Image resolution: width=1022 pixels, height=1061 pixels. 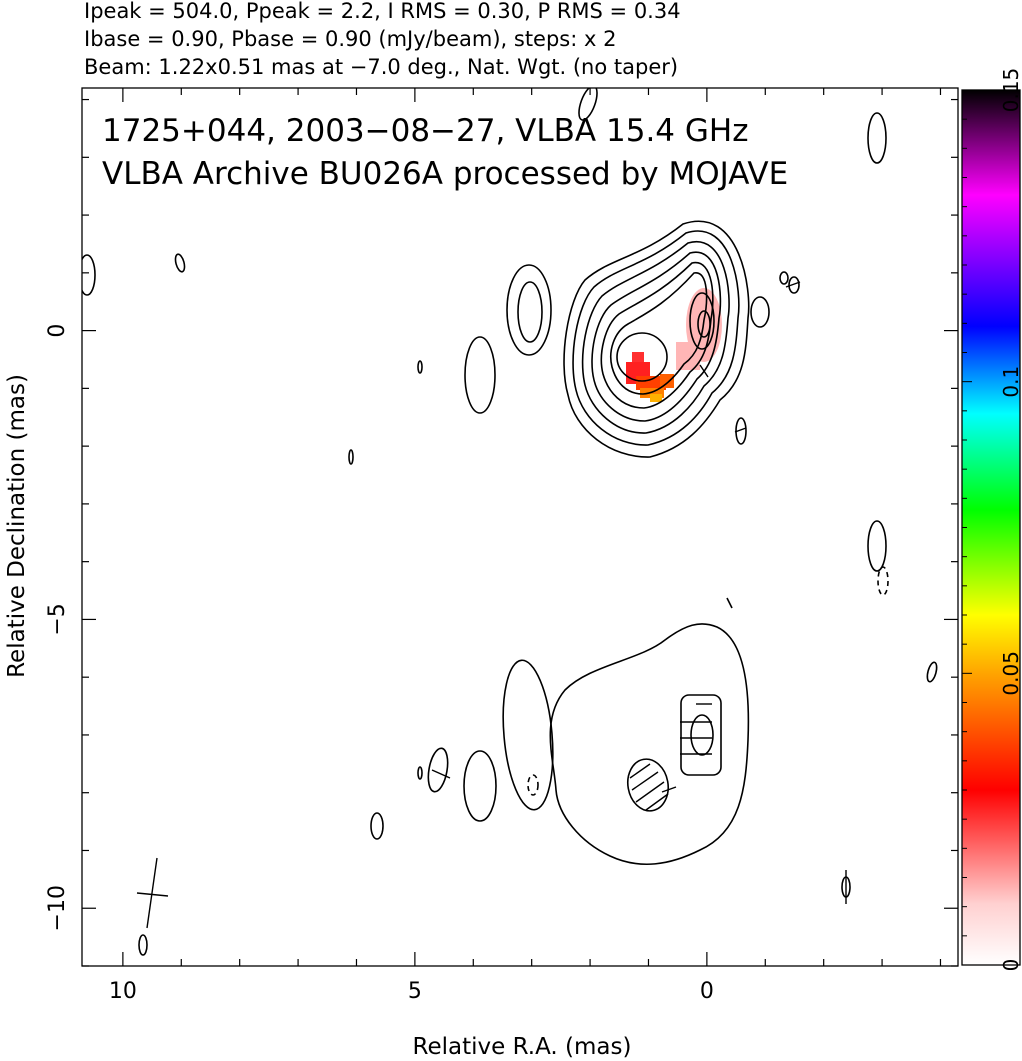 I want to click on y-tick-label: −10, so click(x=57, y=908).